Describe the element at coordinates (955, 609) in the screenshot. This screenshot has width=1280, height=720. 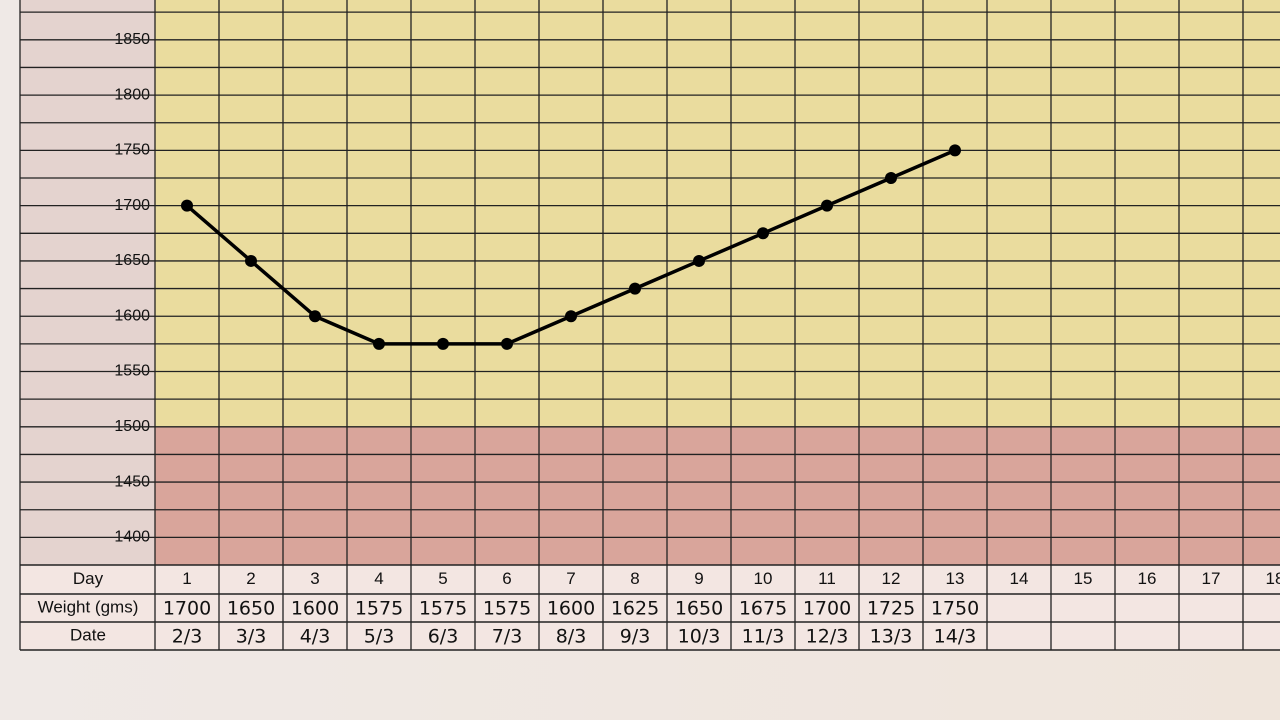
I see `weight-cell: 1750` at that location.